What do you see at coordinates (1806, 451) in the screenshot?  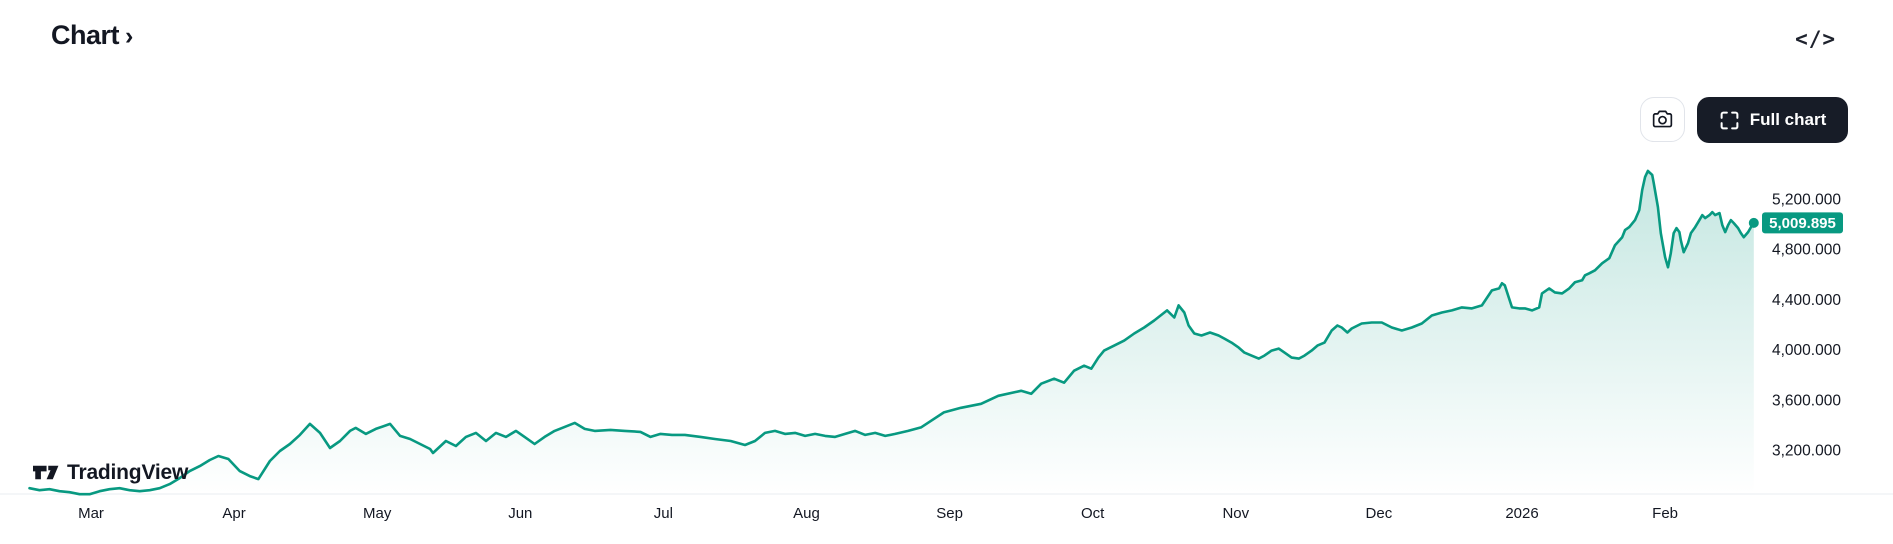 I see `price-axis-label: 3,200.000` at bounding box center [1806, 451].